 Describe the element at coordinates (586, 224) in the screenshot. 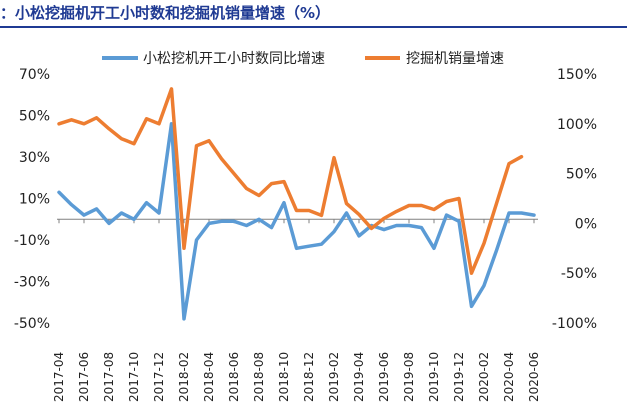

I see `y-right-tick-label: 0%` at that location.